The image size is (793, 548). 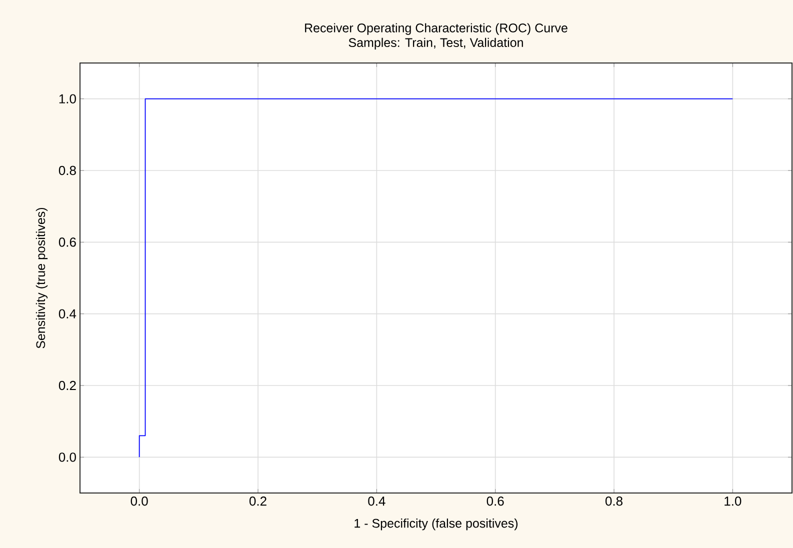 What do you see at coordinates (139, 501) in the screenshot?
I see `x-tick-label: 0.0` at bounding box center [139, 501].